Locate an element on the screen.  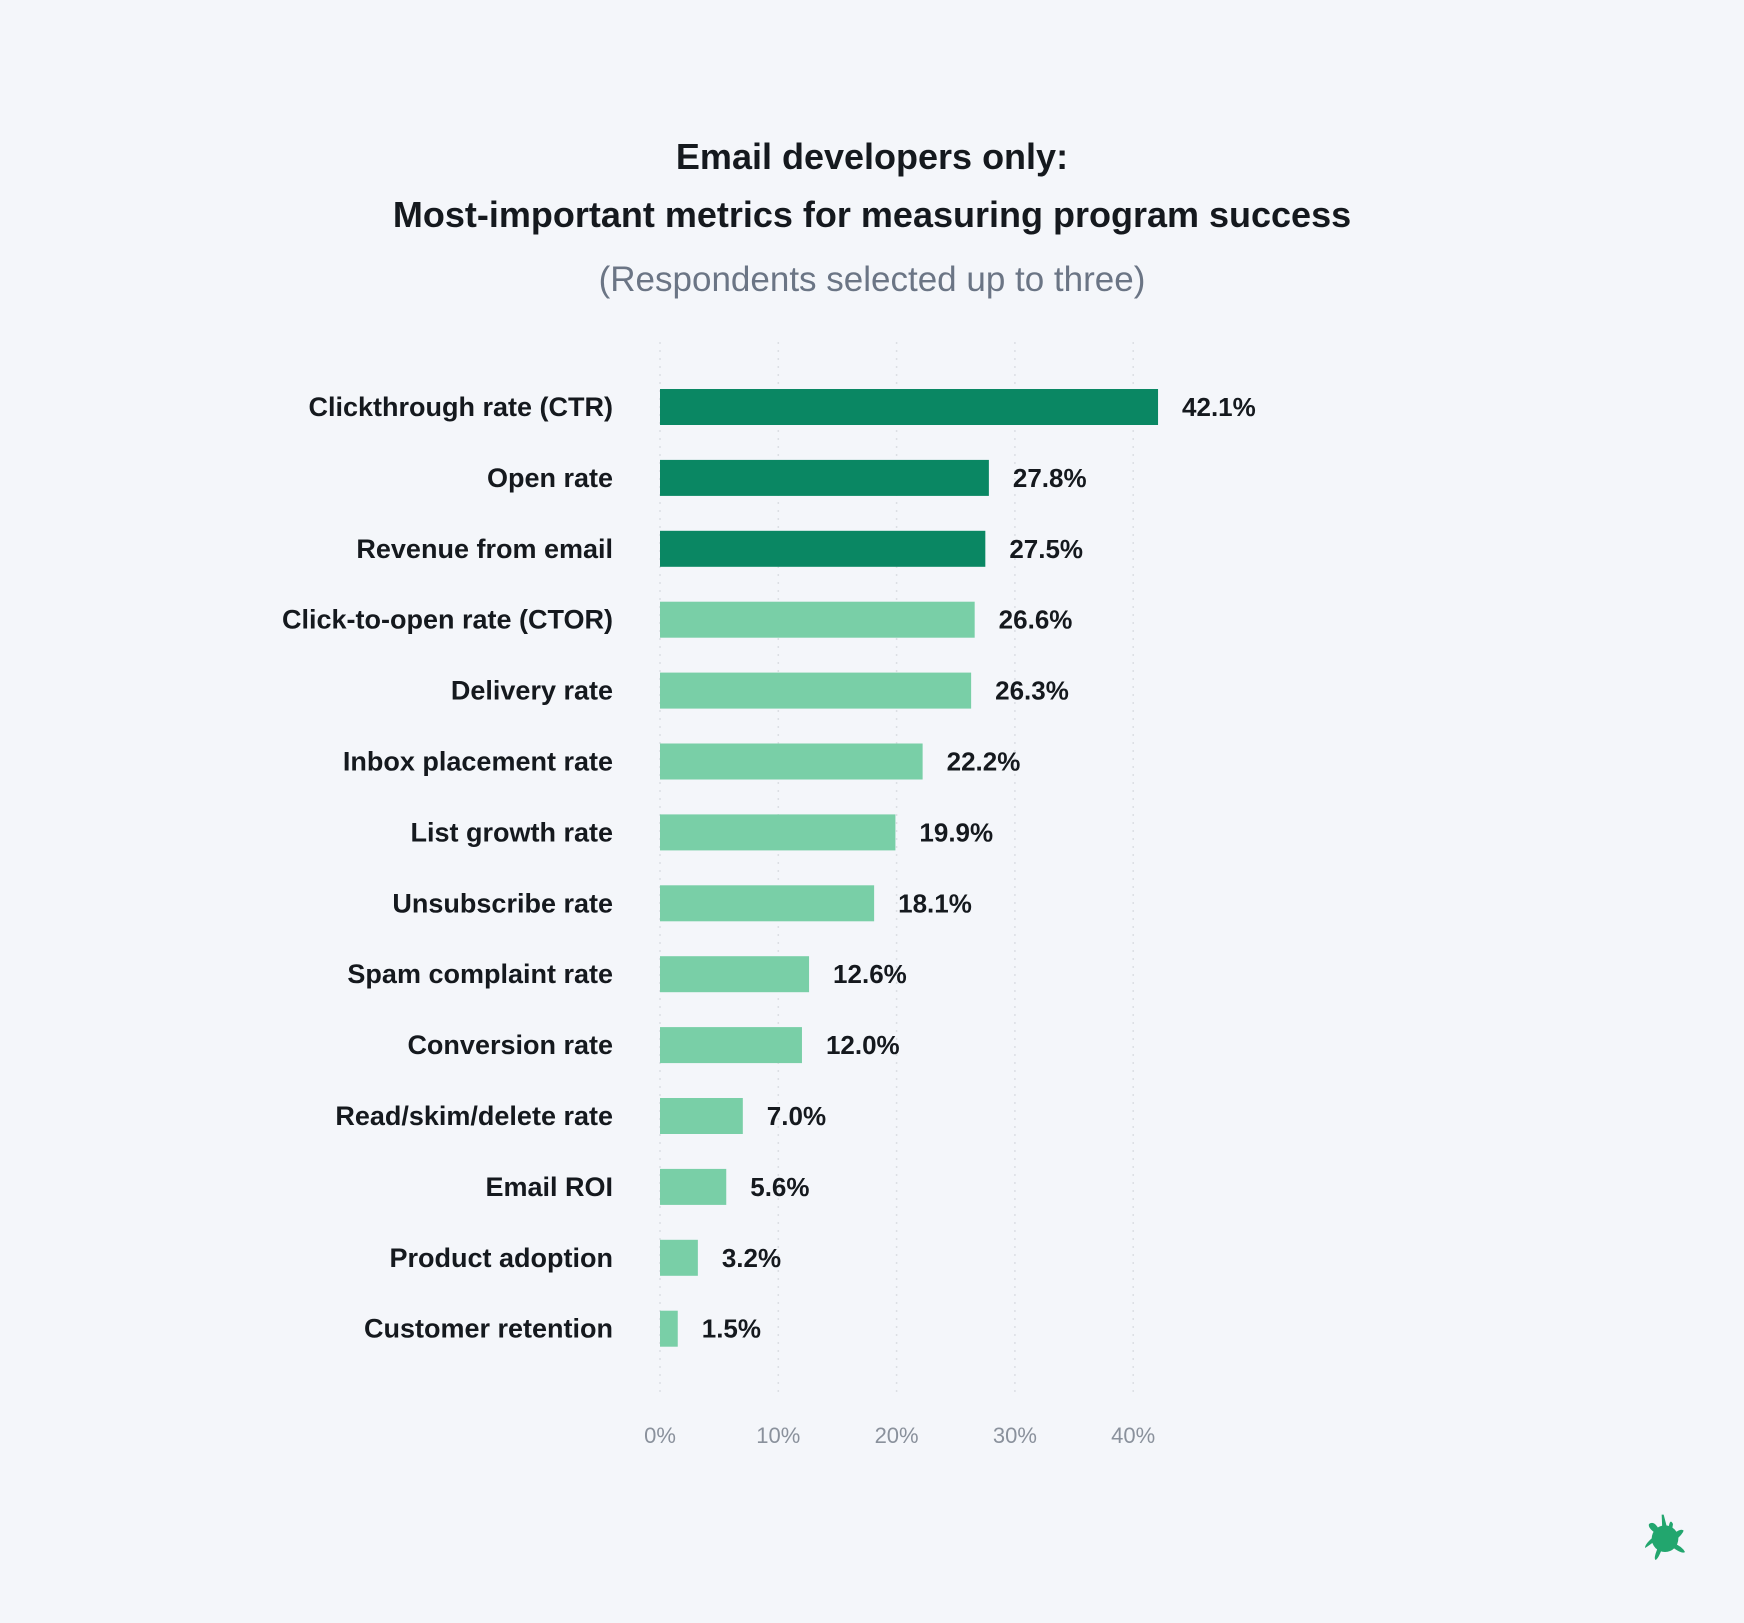
data-label: 18.1% is located at coordinates (935, 903).